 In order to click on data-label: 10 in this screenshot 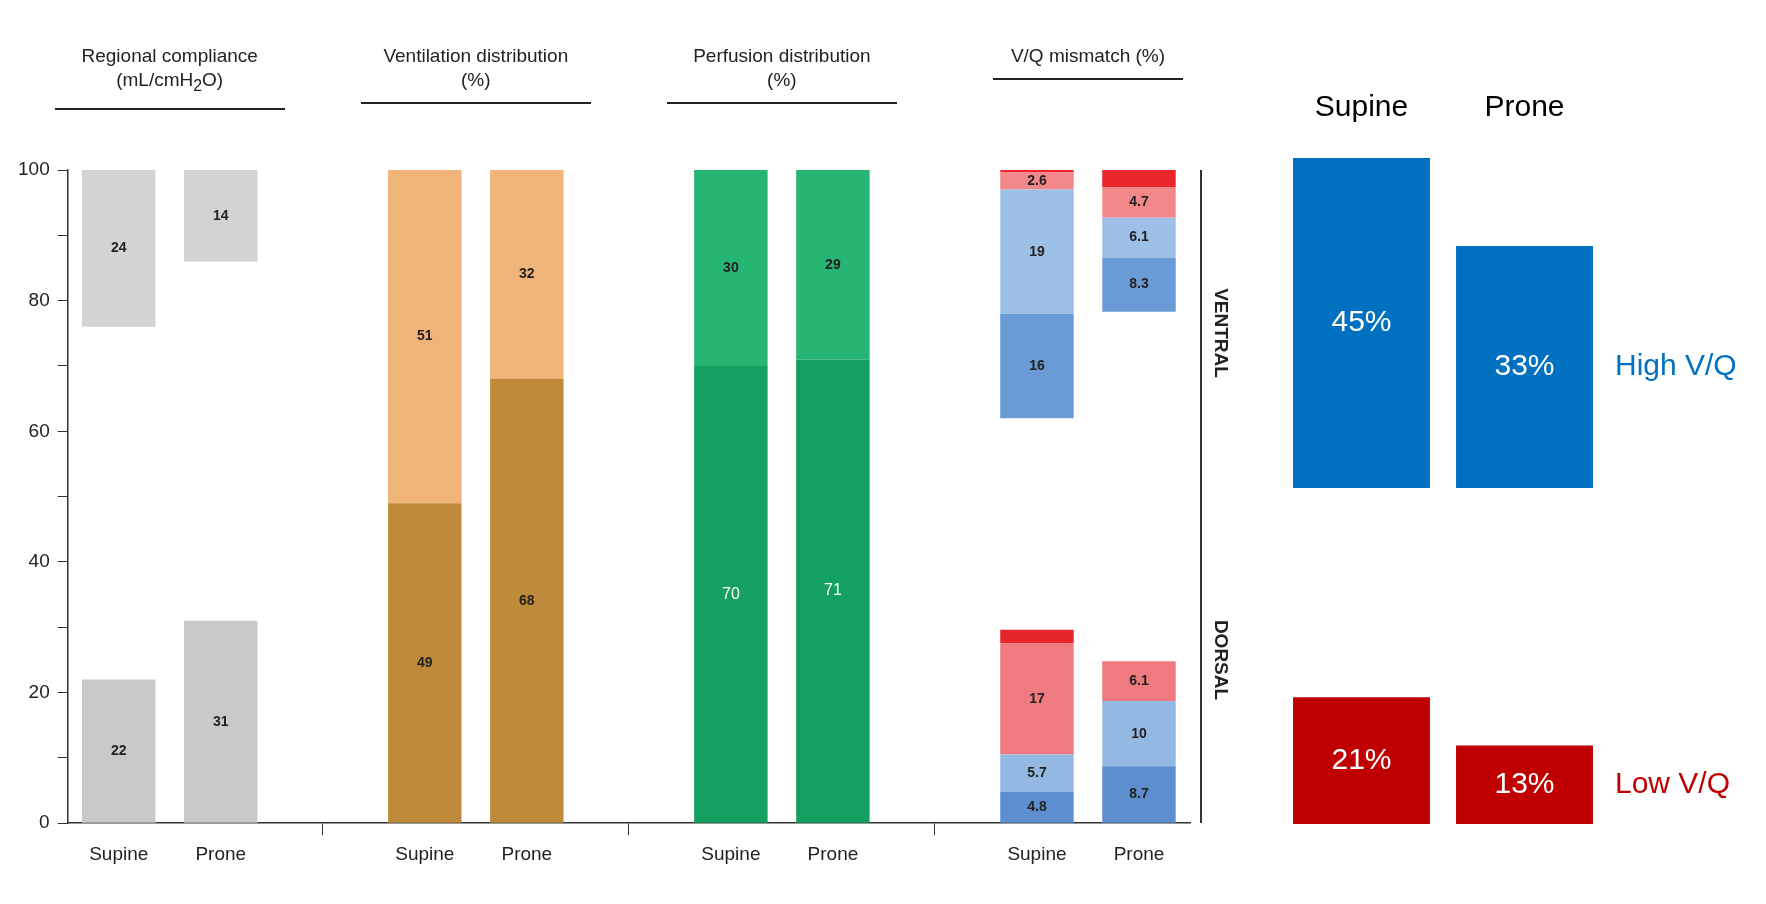, I will do `click(1139, 732)`.